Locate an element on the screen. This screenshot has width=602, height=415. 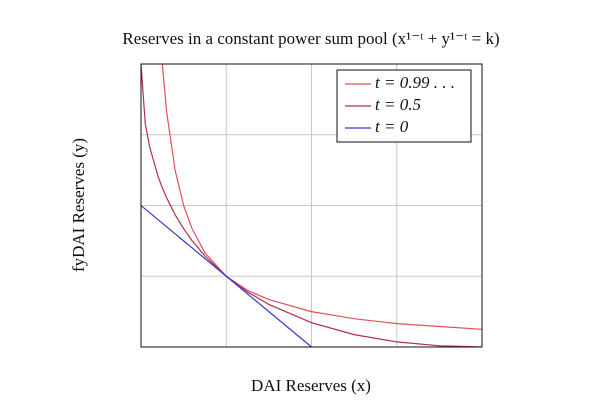
legend-label: t = 0.99 . . . is located at coordinates (415, 82).